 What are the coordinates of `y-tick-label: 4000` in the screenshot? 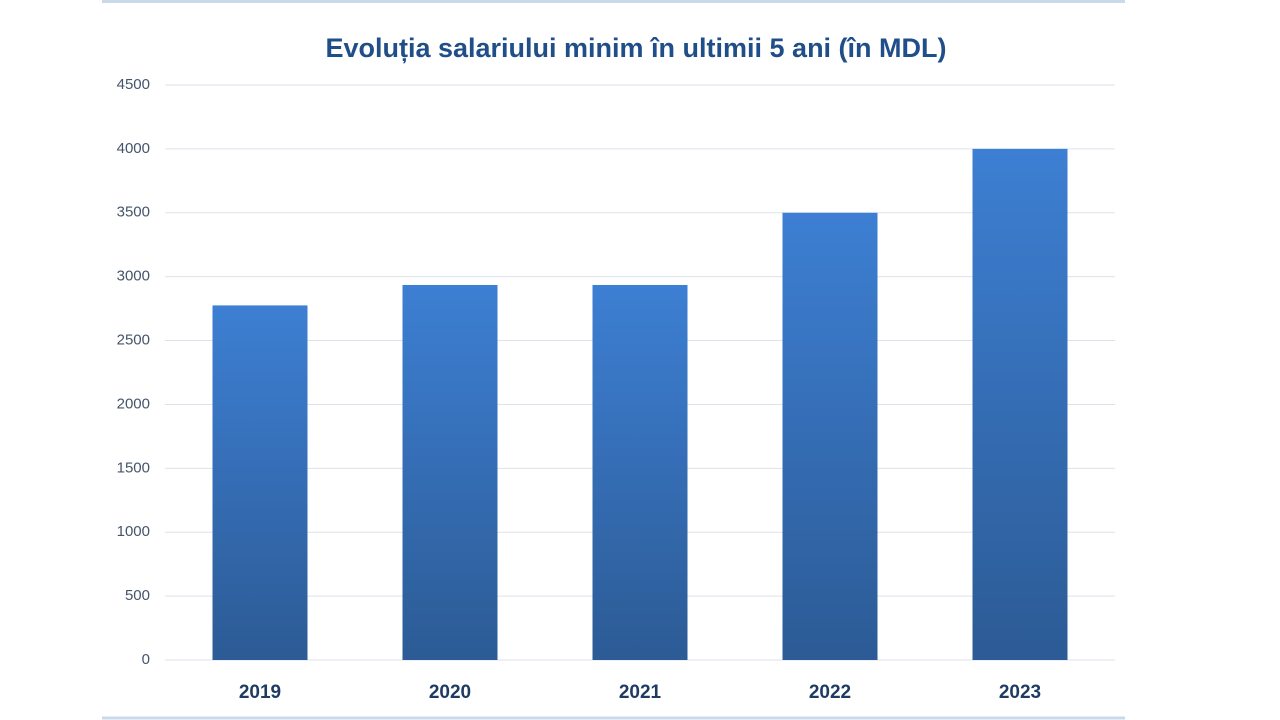 It's located at (133, 148).